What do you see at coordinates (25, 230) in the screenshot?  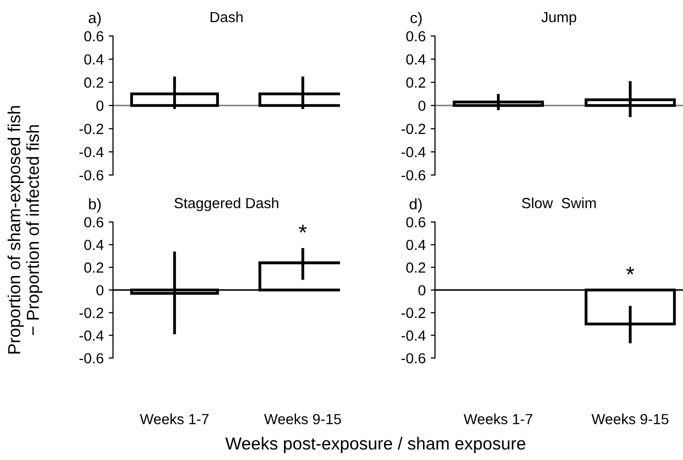 I see `y-axis-title: Proportion of sham-exposed fish − Proportion of infected fish` at bounding box center [25, 230].